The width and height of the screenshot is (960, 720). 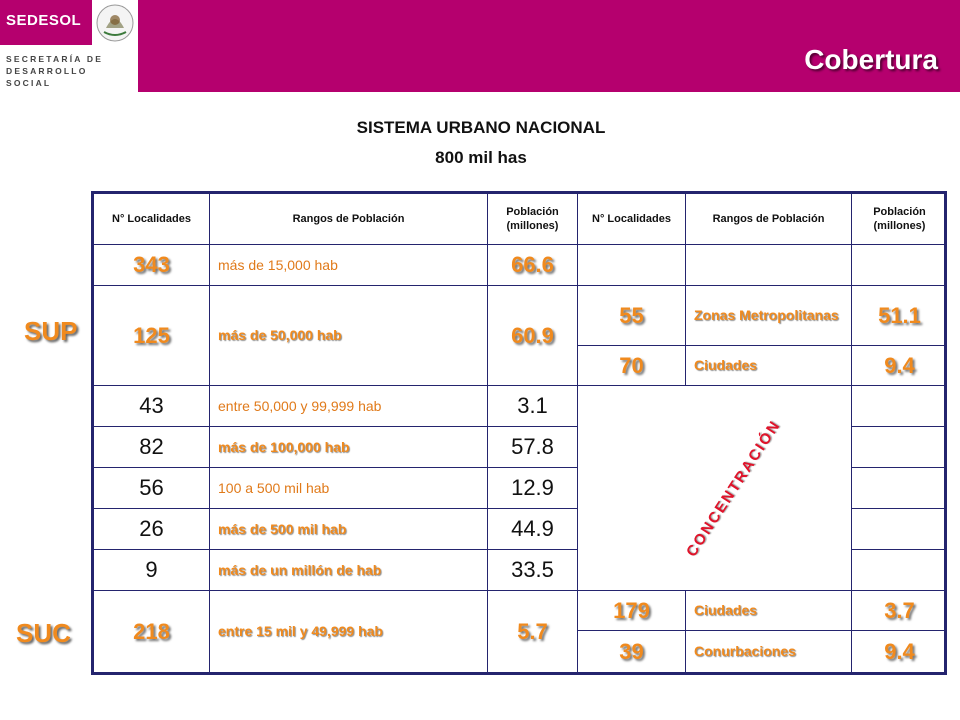 What do you see at coordinates (899, 651) in the screenshot?
I see `conurbaciones-pob: 9.4` at bounding box center [899, 651].